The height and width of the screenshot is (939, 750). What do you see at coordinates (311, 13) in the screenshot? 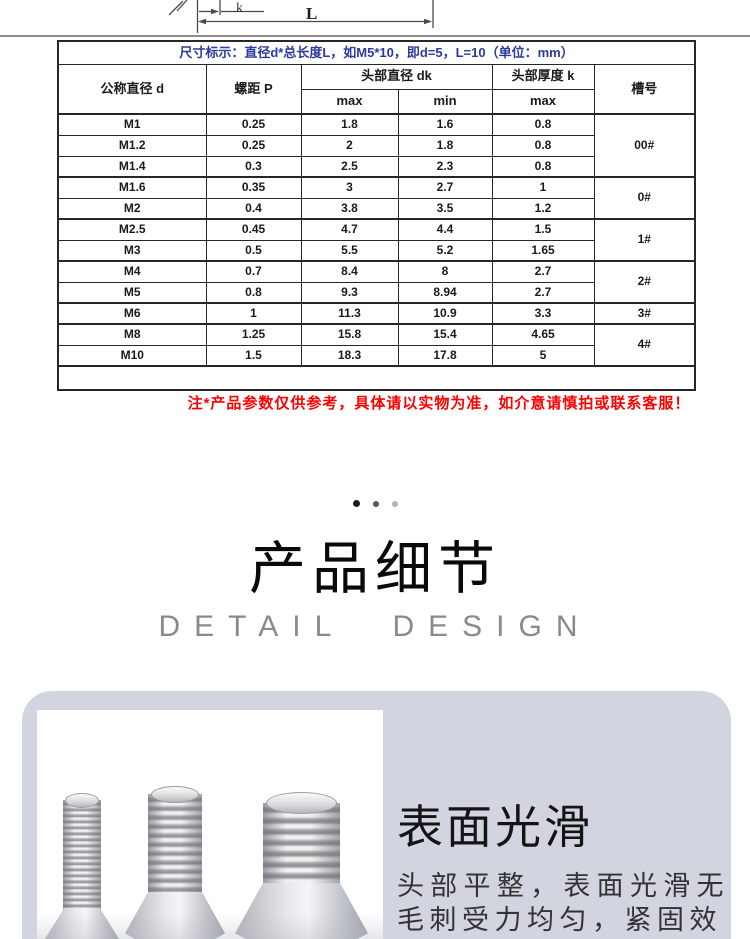
I see `dimension-l-label: L` at bounding box center [311, 13].